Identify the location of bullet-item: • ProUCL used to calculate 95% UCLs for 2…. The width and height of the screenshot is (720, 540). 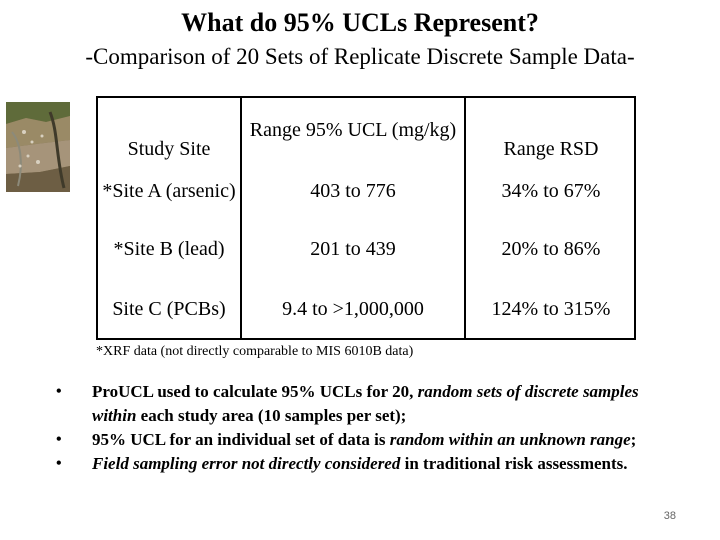
(371, 404).